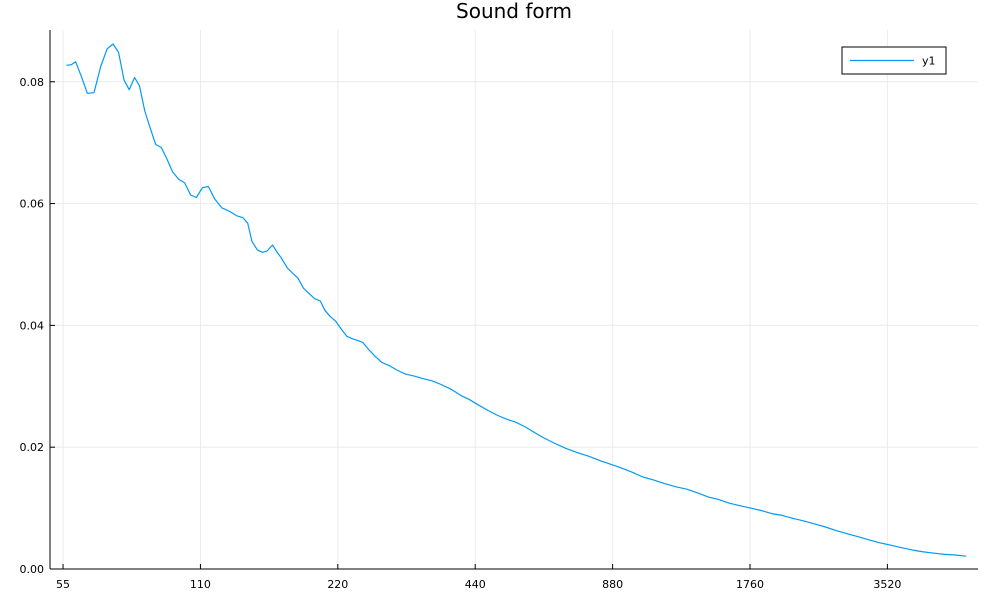 The width and height of the screenshot is (990, 600). What do you see at coordinates (514, 11) in the screenshot?
I see `chart-title: Sound form` at bounding box center [514, 11].